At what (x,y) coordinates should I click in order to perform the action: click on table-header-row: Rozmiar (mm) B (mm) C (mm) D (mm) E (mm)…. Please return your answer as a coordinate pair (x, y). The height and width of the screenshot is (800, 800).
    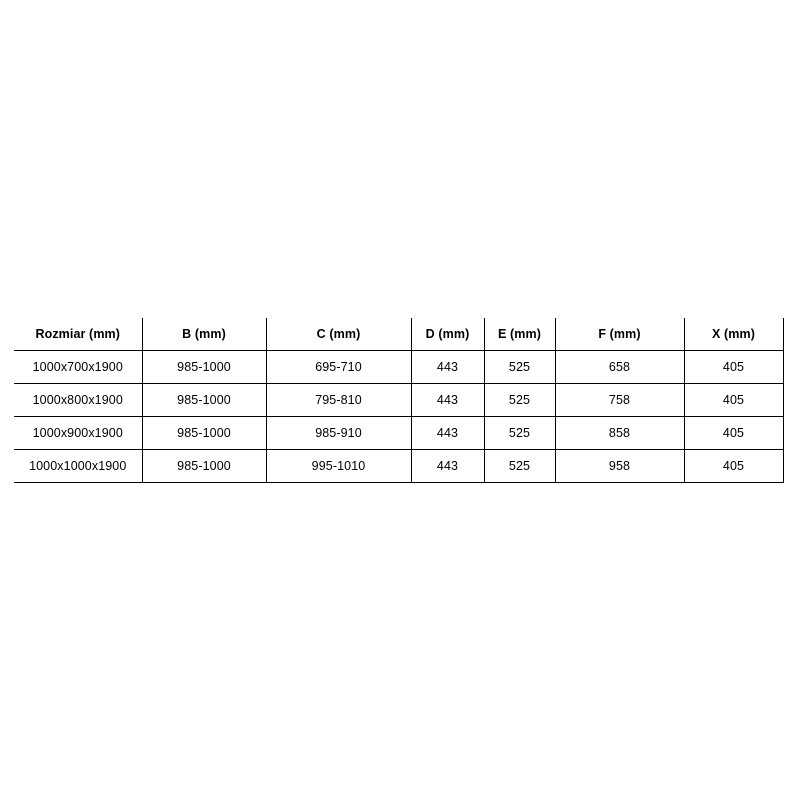
    Looking at the image, I should click on (399, 334).